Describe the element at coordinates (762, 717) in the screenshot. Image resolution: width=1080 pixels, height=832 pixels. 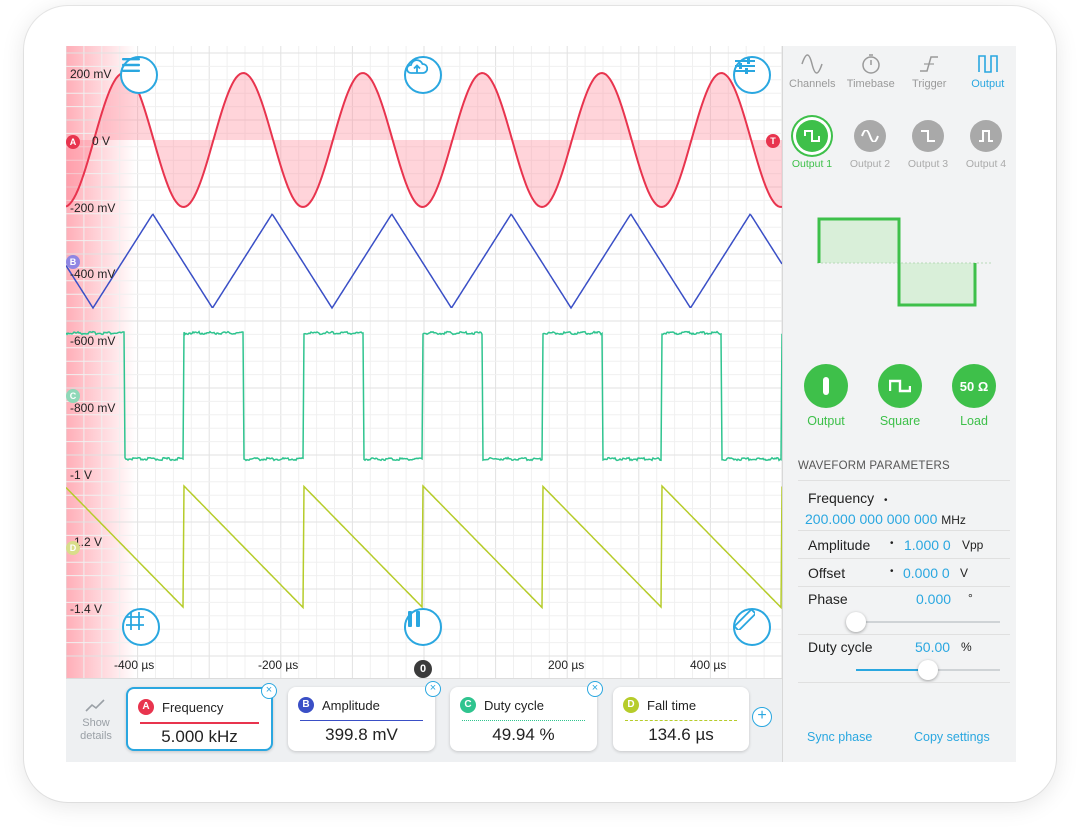
I see `add-measurement-button: +` at that location.